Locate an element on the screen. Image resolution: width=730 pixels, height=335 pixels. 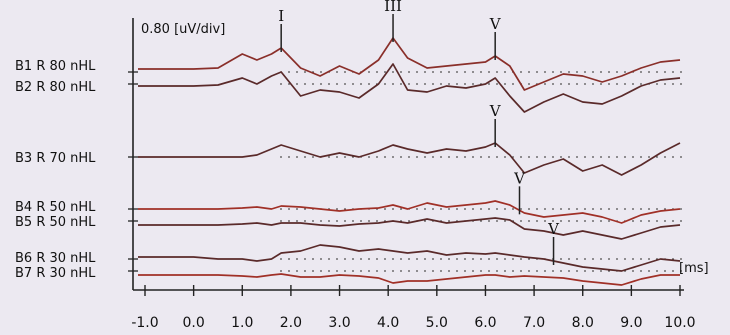
x-axis-unit-label: [ms] is located at coordinates (694, 268).